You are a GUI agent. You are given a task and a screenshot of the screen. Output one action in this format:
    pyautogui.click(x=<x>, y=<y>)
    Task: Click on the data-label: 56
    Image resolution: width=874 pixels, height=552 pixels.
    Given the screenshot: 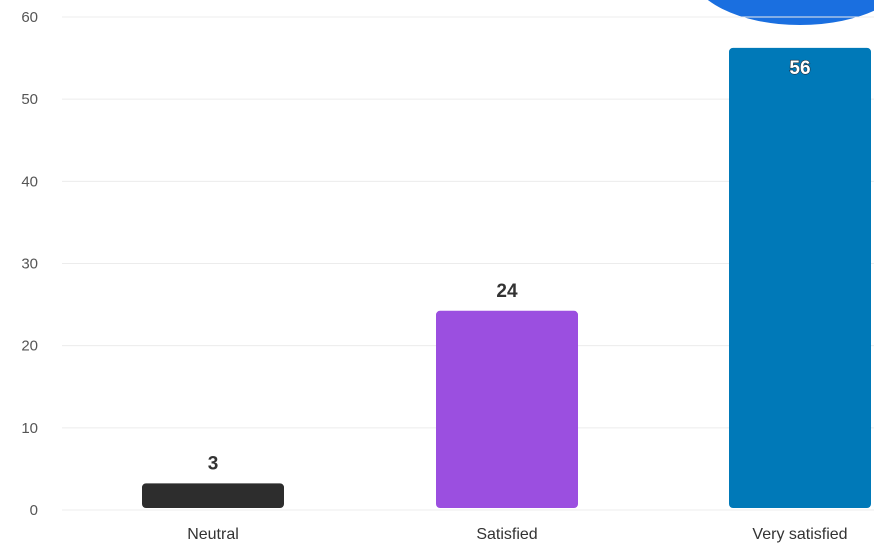 What is the action you would take?
    pyautogui.click(x=799, y=68)
    